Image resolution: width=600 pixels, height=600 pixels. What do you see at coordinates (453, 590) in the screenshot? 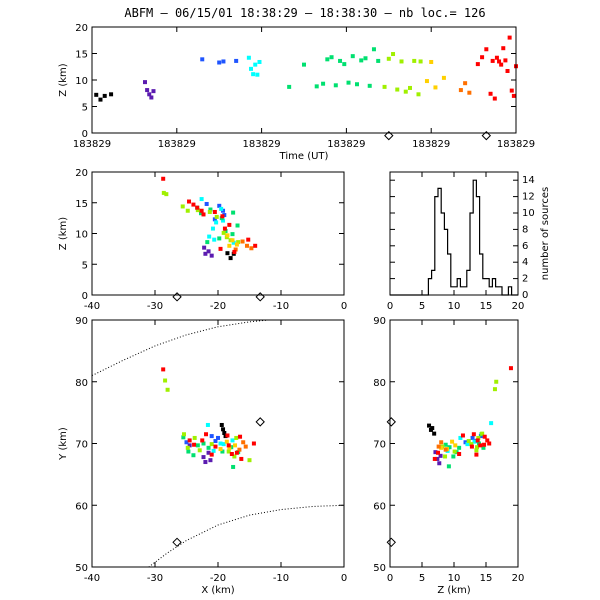
I see `x-axis-label: Z (km)` at bounding box center [453, 590].